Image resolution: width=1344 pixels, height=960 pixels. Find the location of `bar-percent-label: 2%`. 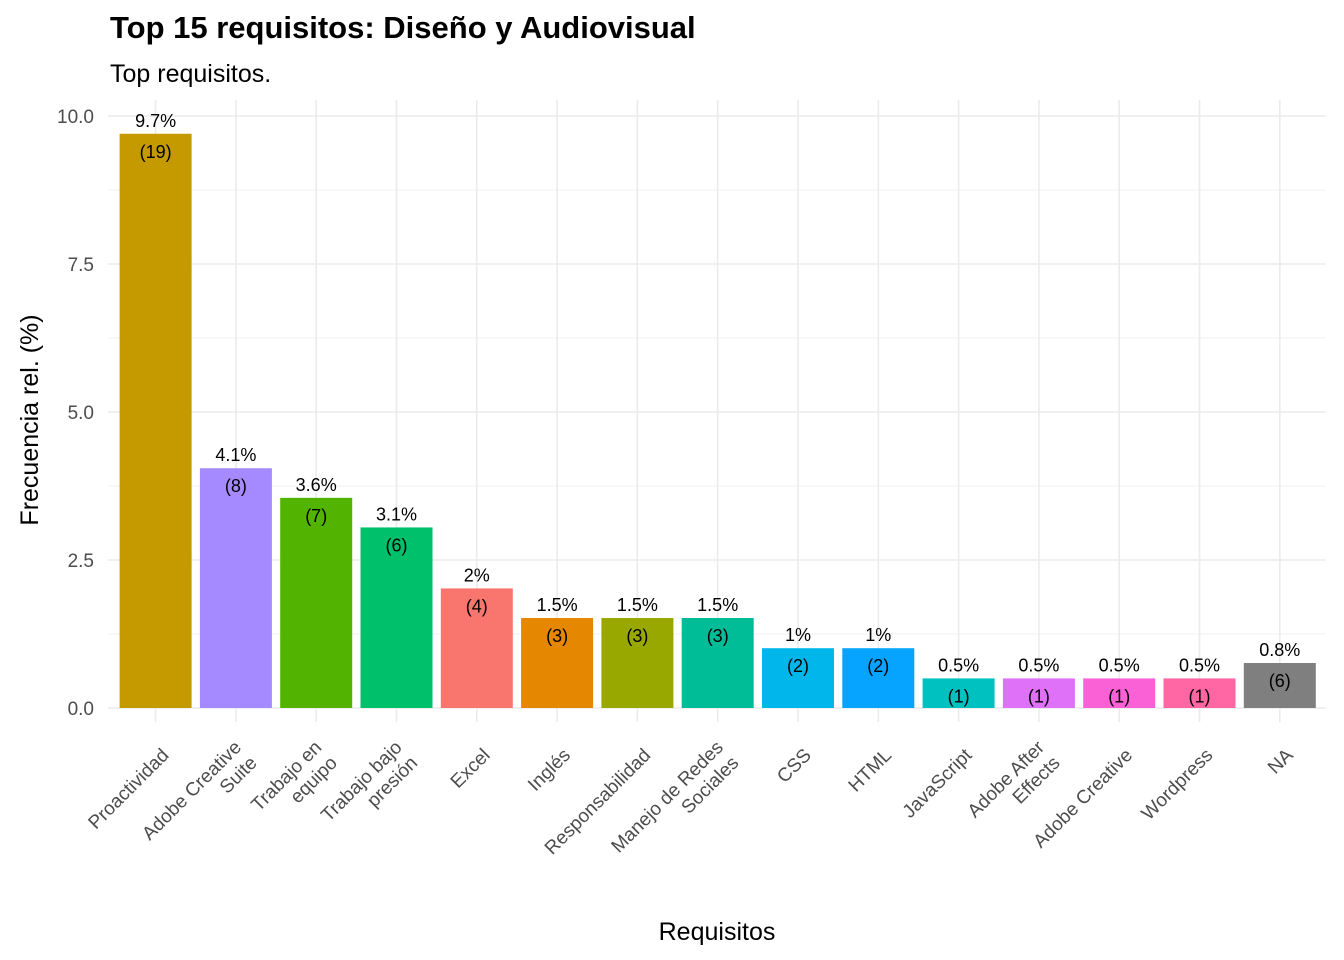

bar-percent-label: 2% is located at coordinates (477, 575).